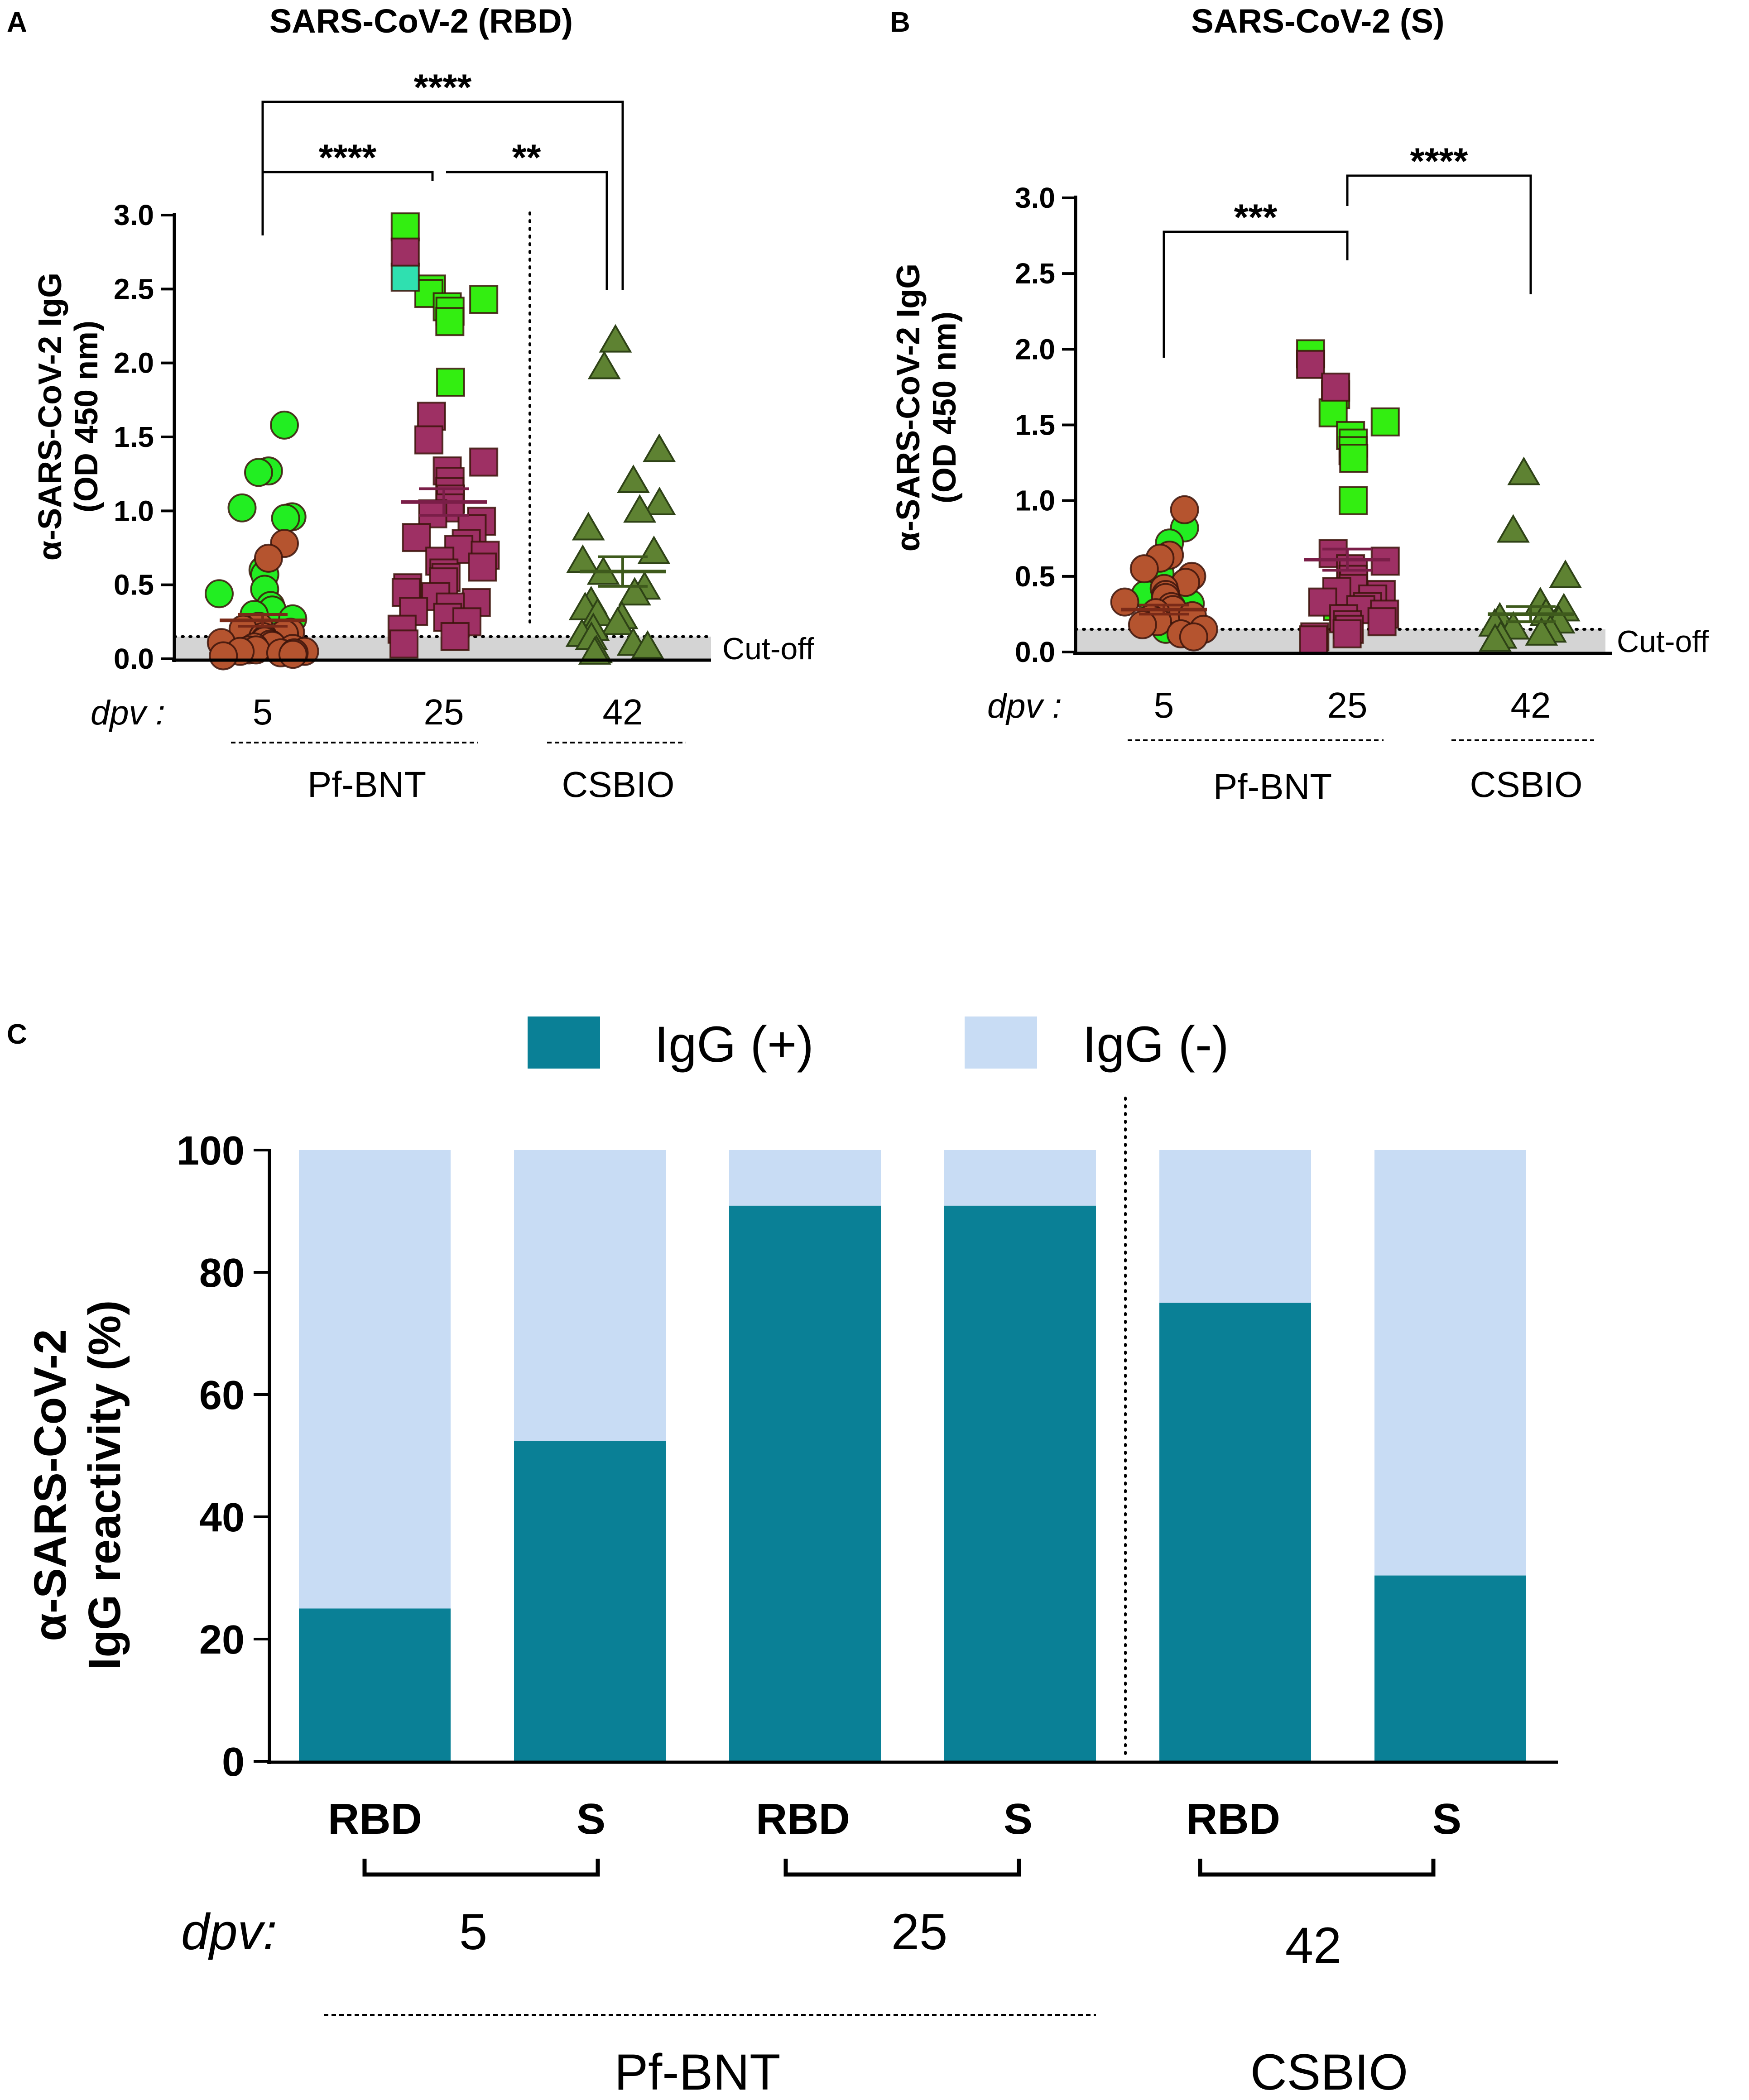  Describe the element at coordinates (734, 1044) in the screenshot. I see `legend-label-igg-pos: IgG (+)` at that location.